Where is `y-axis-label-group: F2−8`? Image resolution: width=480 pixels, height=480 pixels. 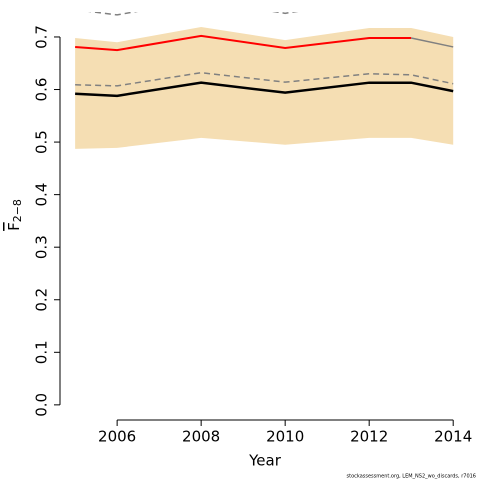 y-axis-label-group: F2−8 is located at coordinates (15, 215).